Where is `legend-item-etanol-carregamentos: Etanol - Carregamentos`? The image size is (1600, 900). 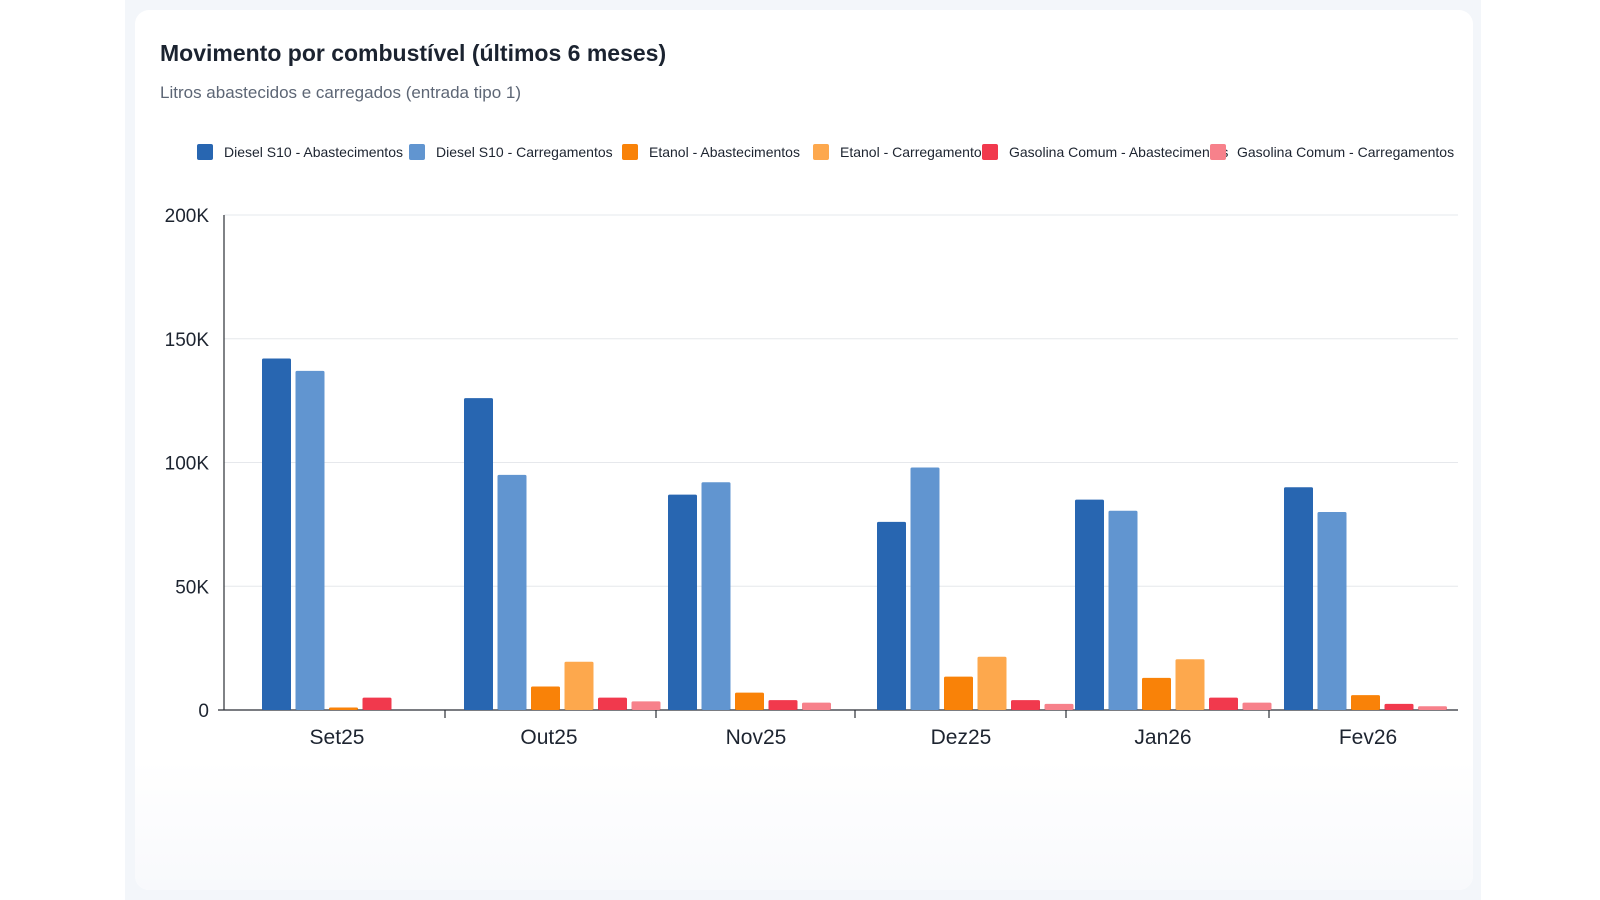 legend-item-etanol-carregamentos: Etanol - Carregamentos is located at coordinates (901, 152).